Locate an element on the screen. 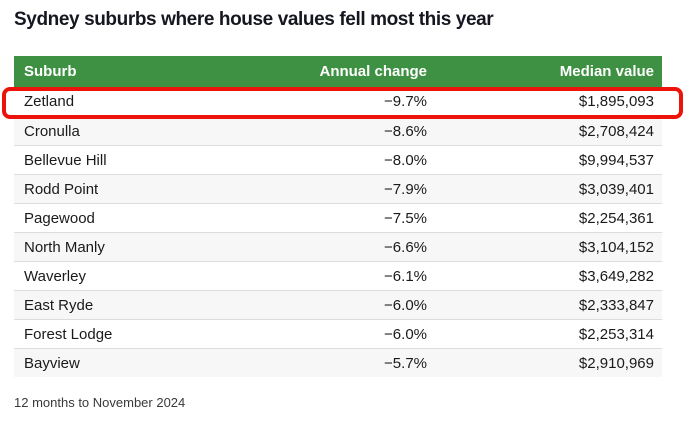  cell-annual-change: −9.7% is located at coordinates (405, 101).